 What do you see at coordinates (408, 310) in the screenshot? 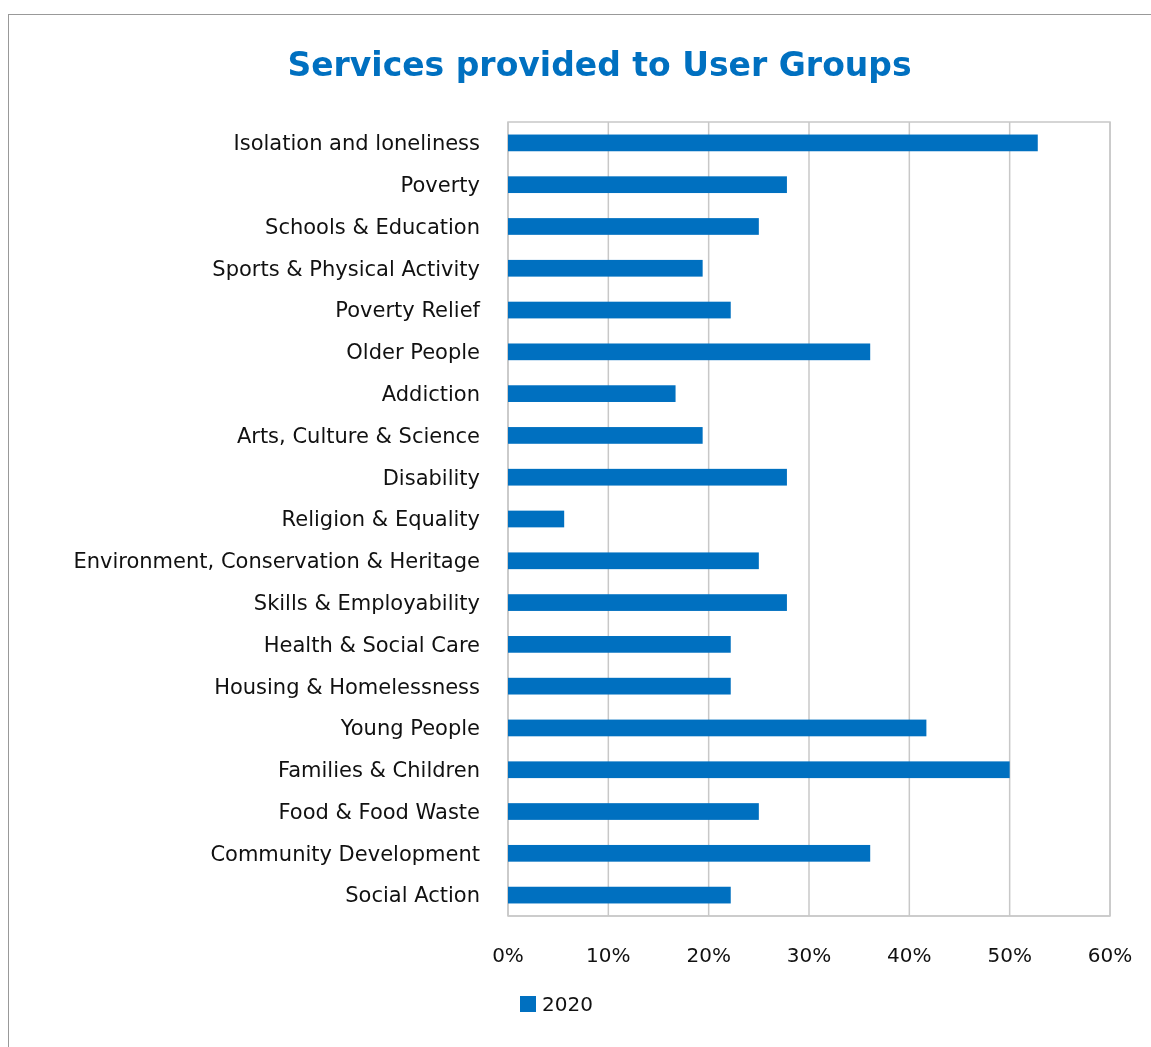
I see `y-tick-label: Poverty Relief` at bounding box center [408, 310].